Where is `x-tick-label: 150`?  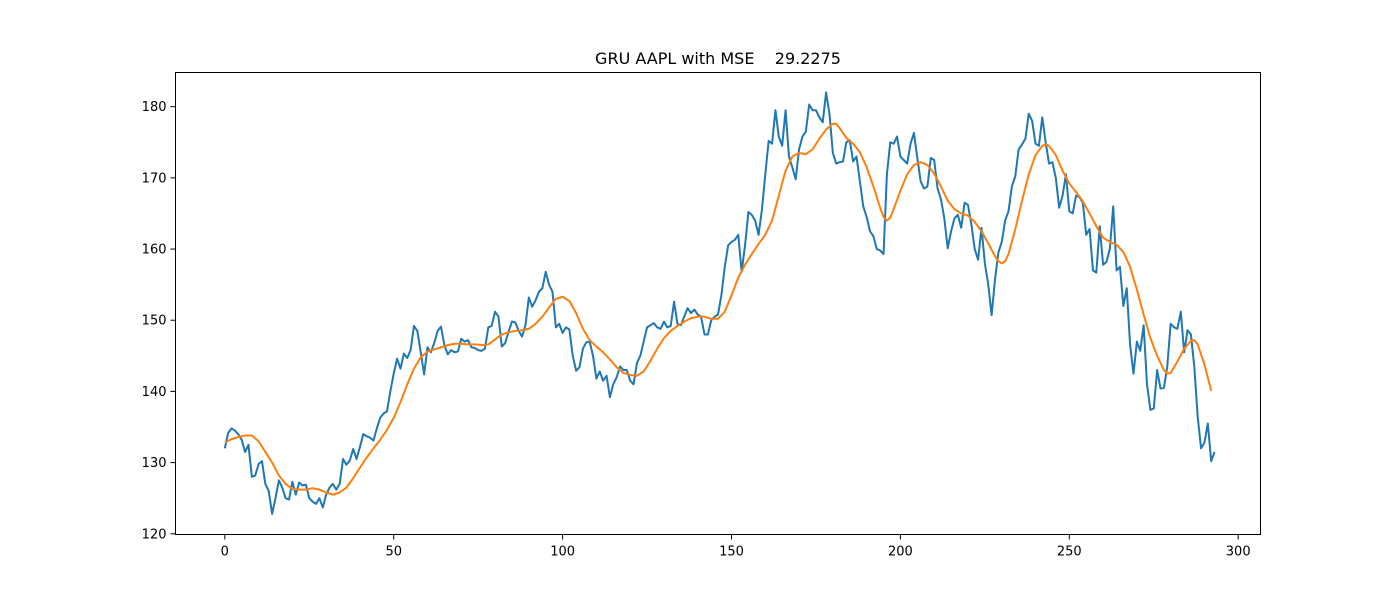 x-tick-label: 150 is located at coordinates (731, 552).